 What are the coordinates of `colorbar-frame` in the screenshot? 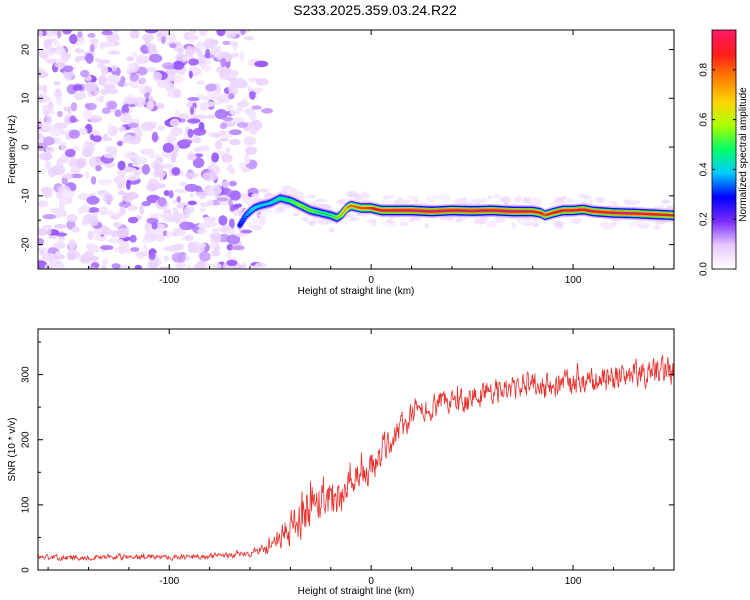 It's located at (724, 149).